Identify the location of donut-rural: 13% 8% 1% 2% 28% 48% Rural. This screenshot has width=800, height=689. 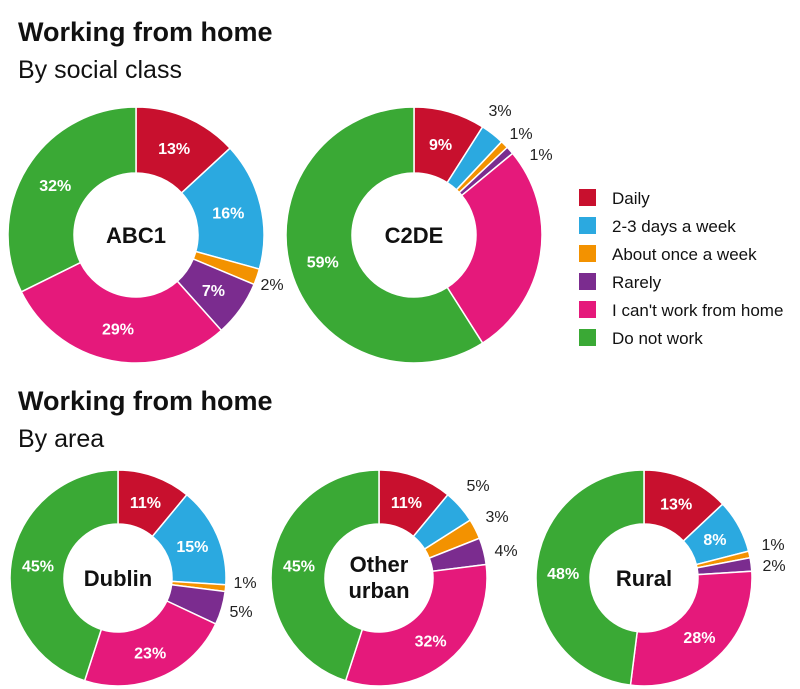
(660, 578).